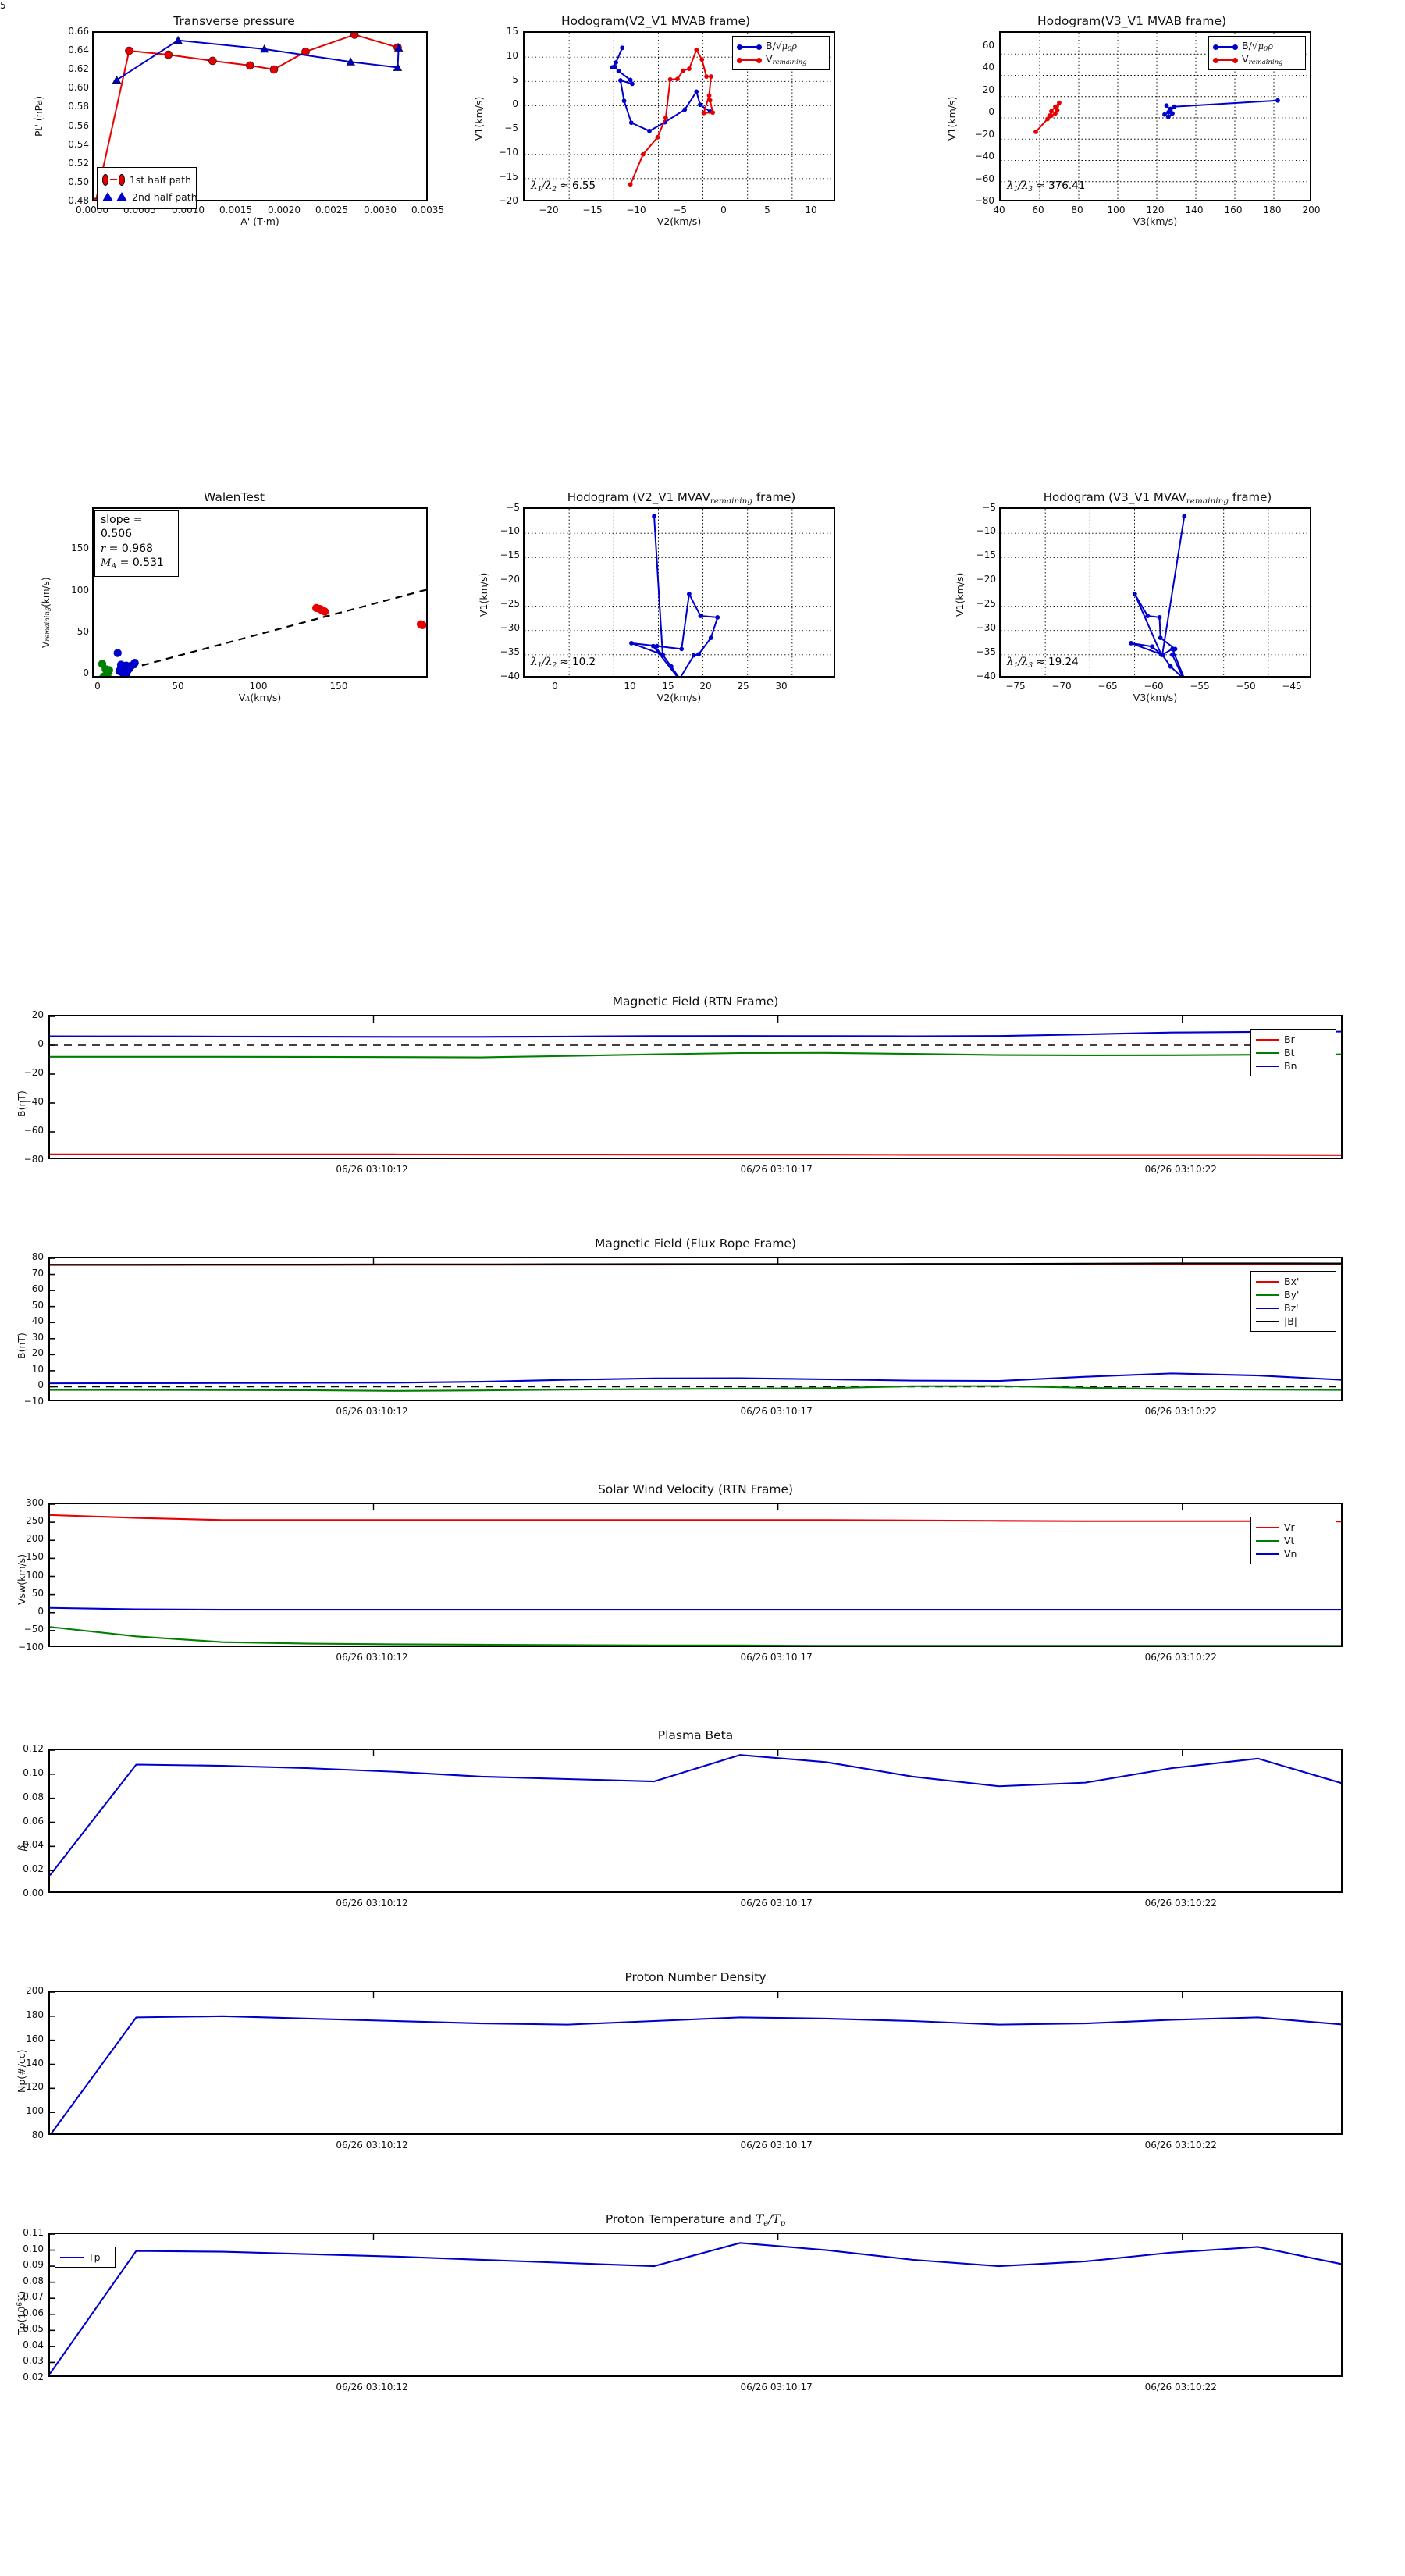 Image resolution: width=1405 pixels, height=2576 pixels. I want to click on tick-y: 200, so click(35, 1990).